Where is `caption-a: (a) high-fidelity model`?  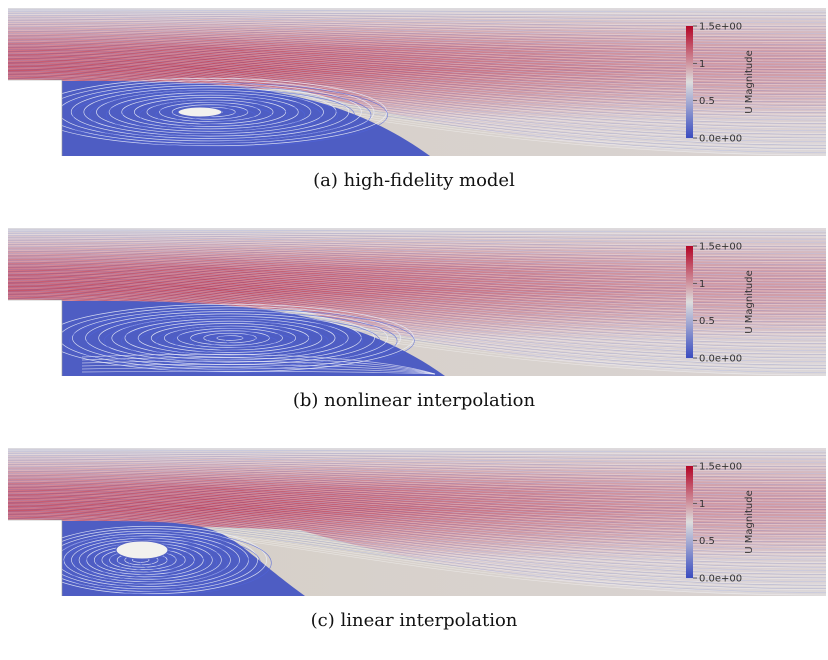
caption-a: (a) high-fidelity model is located at coordinates (414, 180).